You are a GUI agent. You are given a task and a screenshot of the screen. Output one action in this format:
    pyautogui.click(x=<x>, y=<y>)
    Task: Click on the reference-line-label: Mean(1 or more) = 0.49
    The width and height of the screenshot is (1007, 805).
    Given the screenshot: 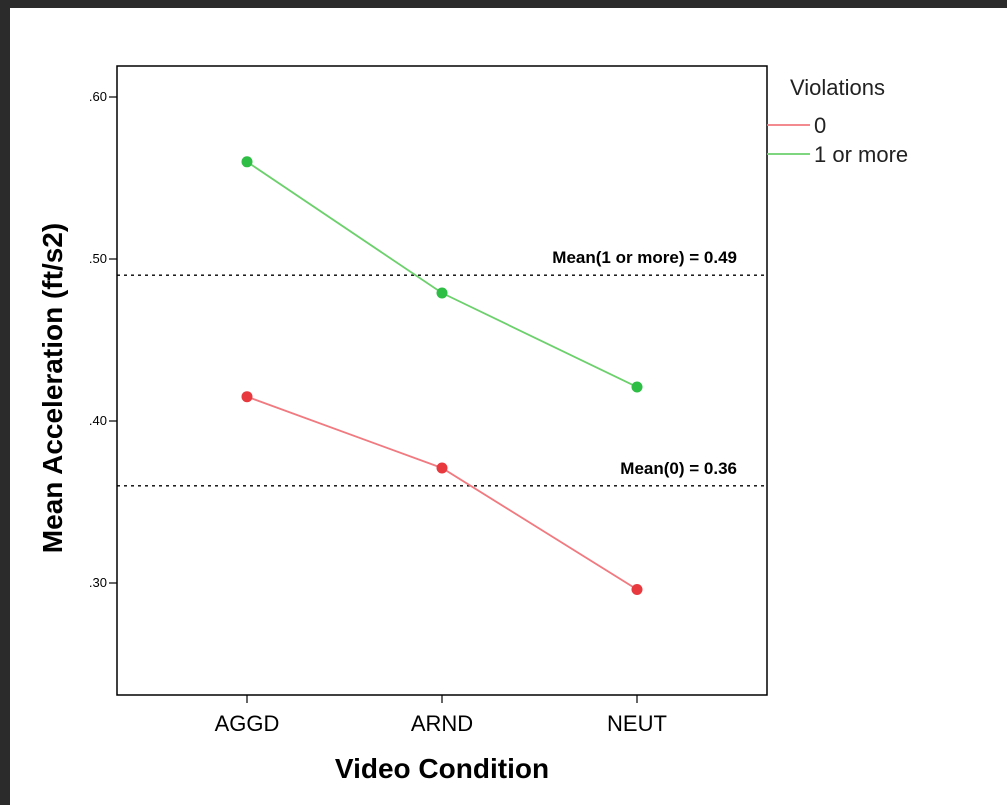 What is the action you would take?
    pyautogui.click(x=644, y=257)
    